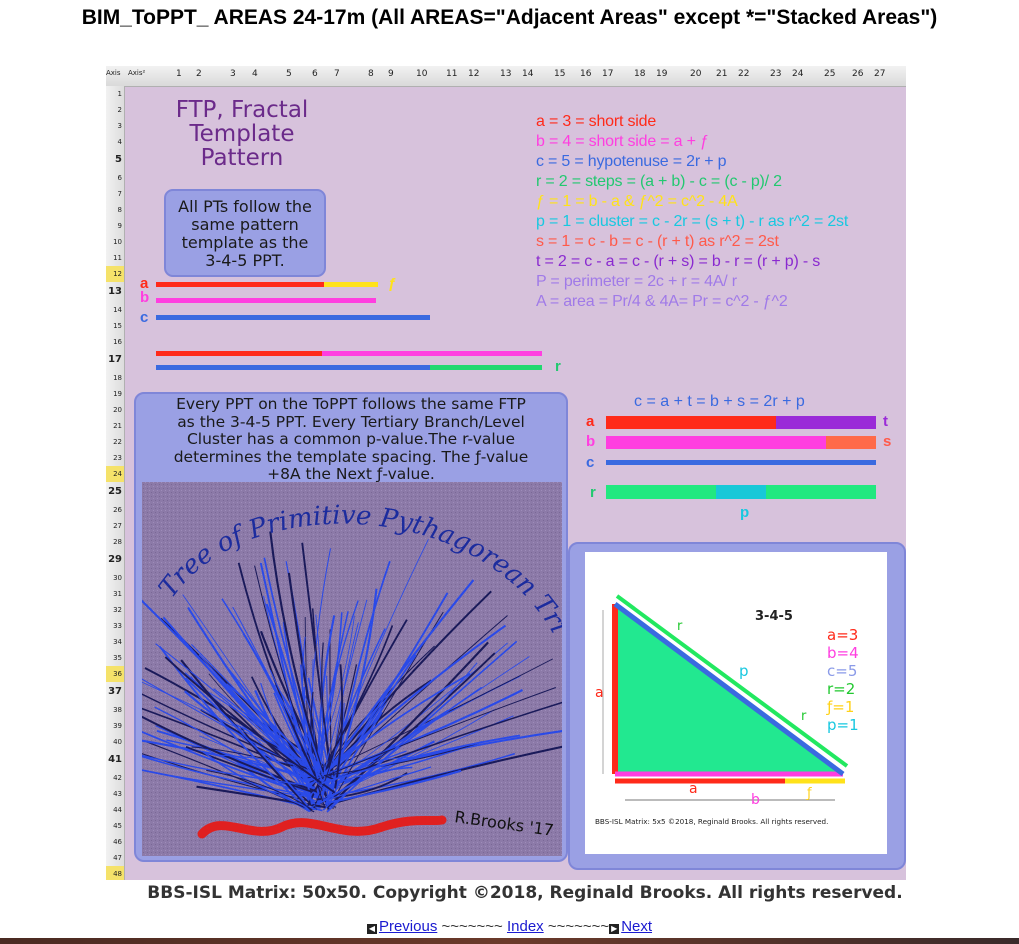 Image resolution: width=1019 pixels, height=944 pixels. Describe the element at coordinates (179, 74) in the screenshot. I see `column-header: 1` at that location.